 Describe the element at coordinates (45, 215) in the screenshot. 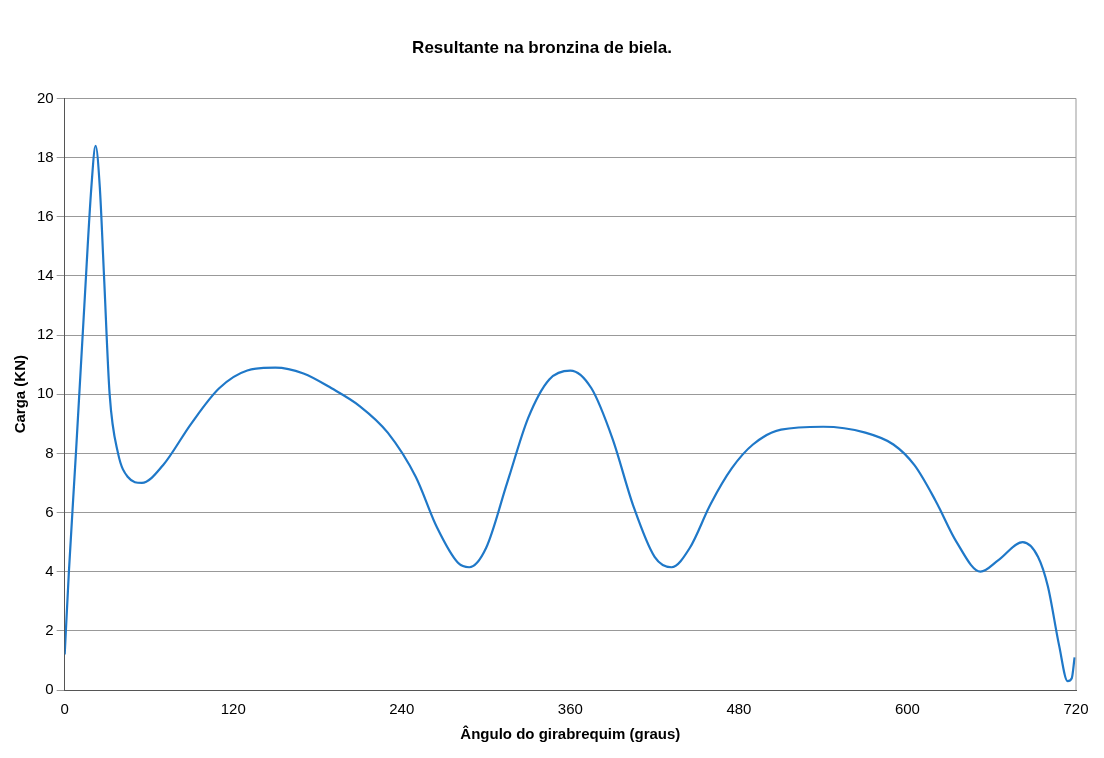

I see `y-tick-label: 16` at that location.